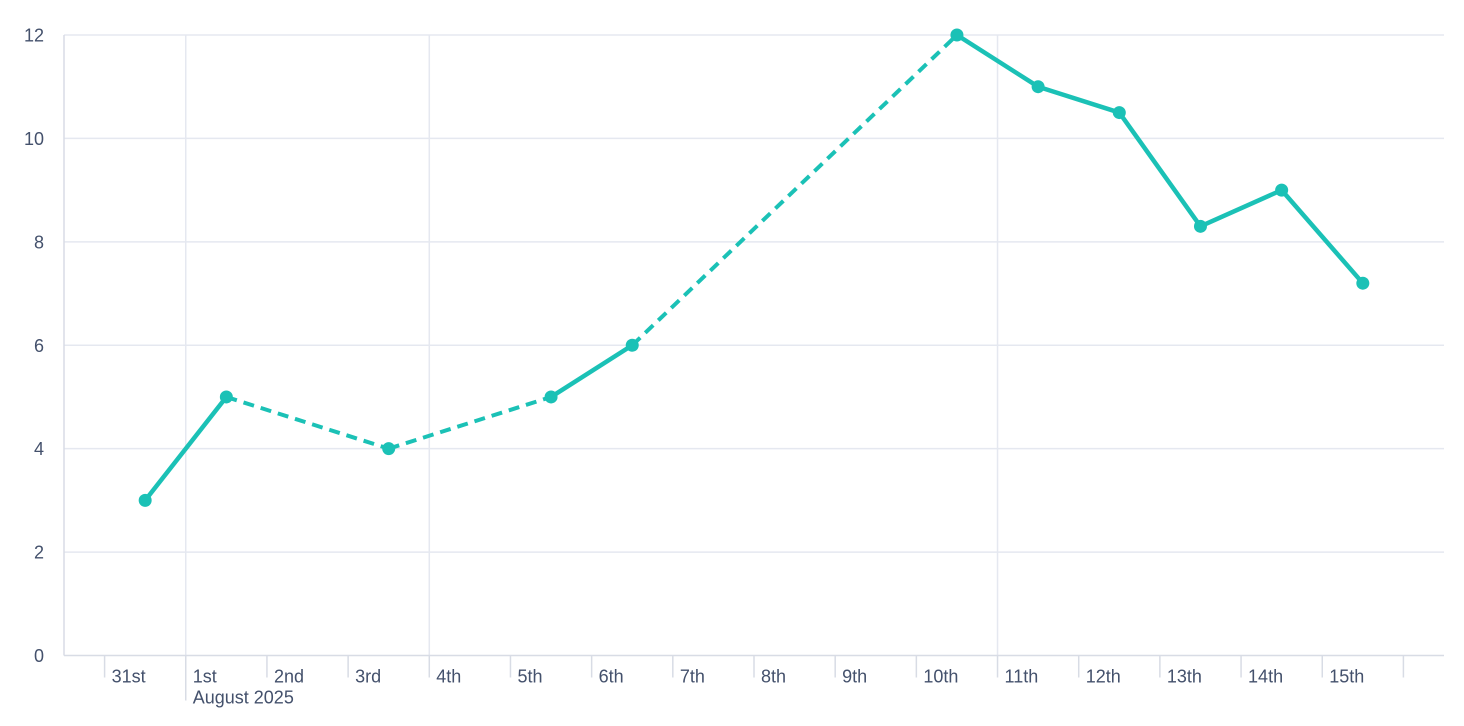  I want to click on x-tick-label: 13th, so click(1184, 677).